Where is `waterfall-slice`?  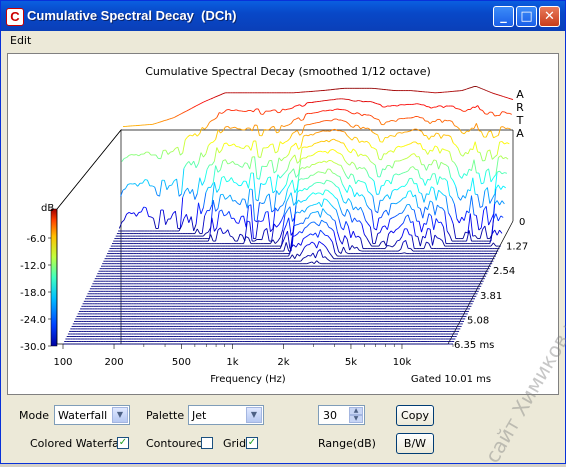 waterfall-slice is located at coordinates (307, 212).